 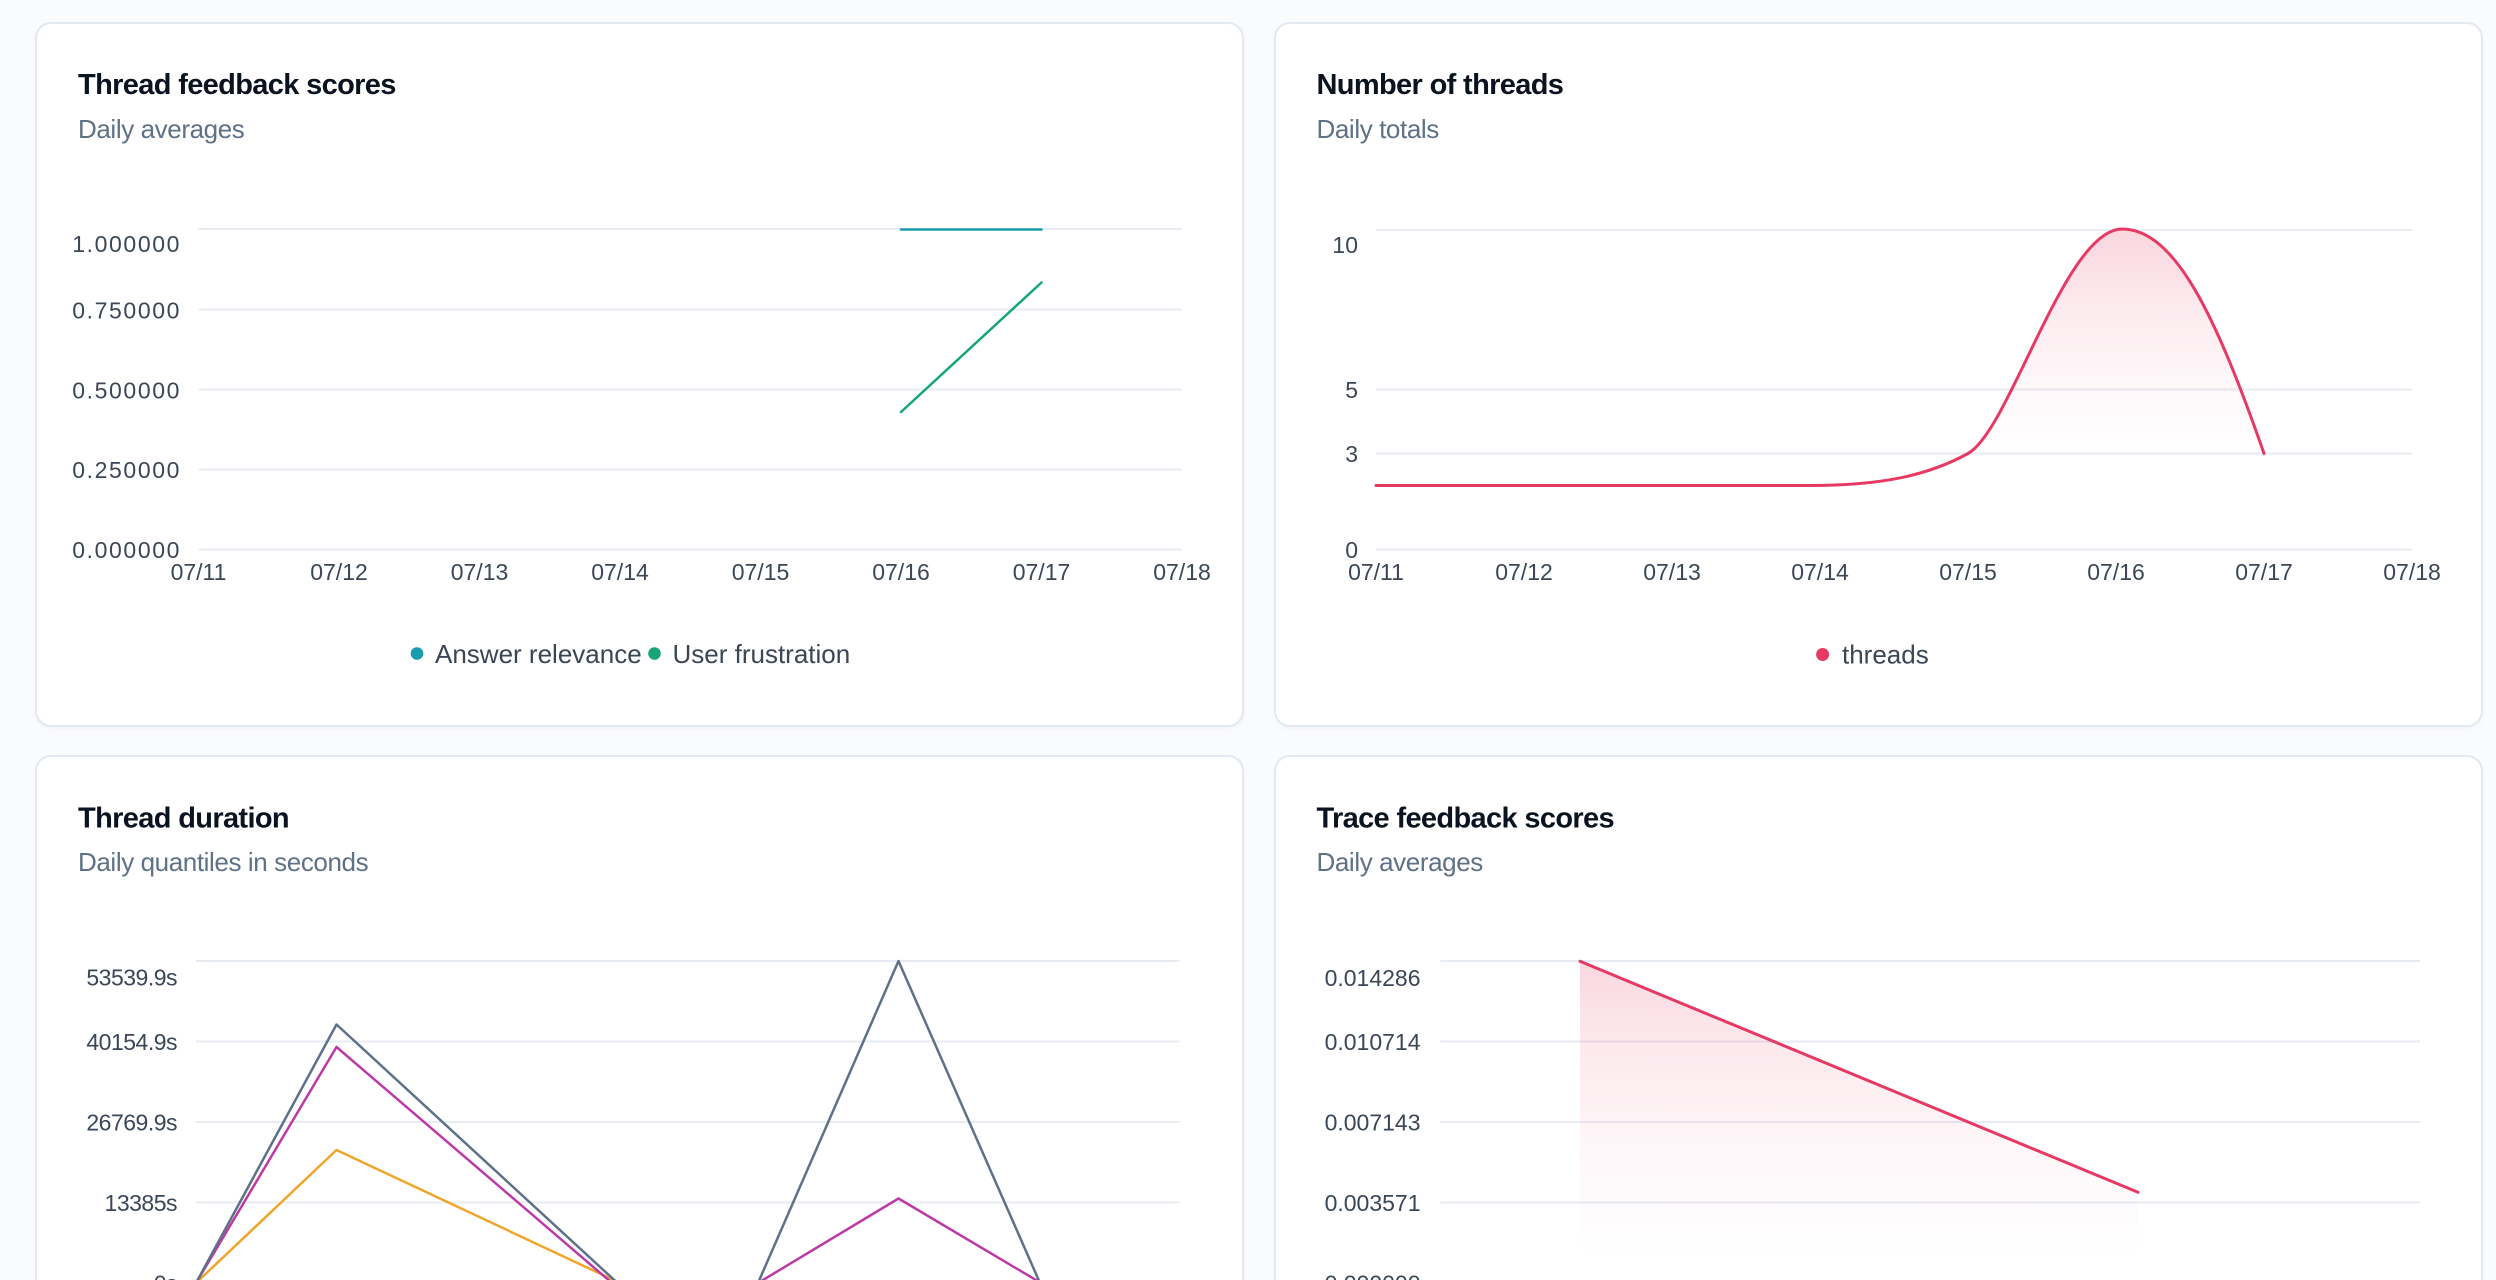 I want to click on svg-text: 53539.9s, so click(x=131, y=978).